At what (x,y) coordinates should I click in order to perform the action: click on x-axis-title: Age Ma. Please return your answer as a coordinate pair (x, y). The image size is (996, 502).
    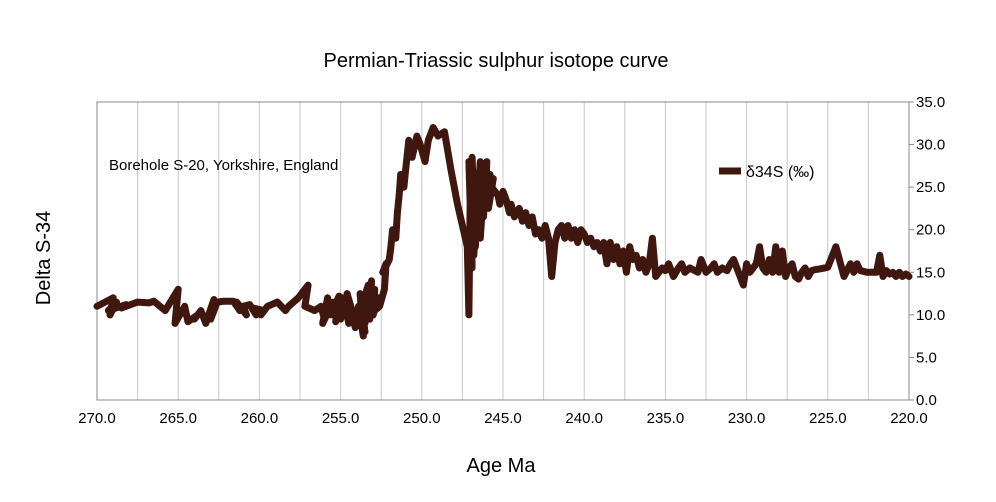
    Looking at the image, I should click on (502, 466).